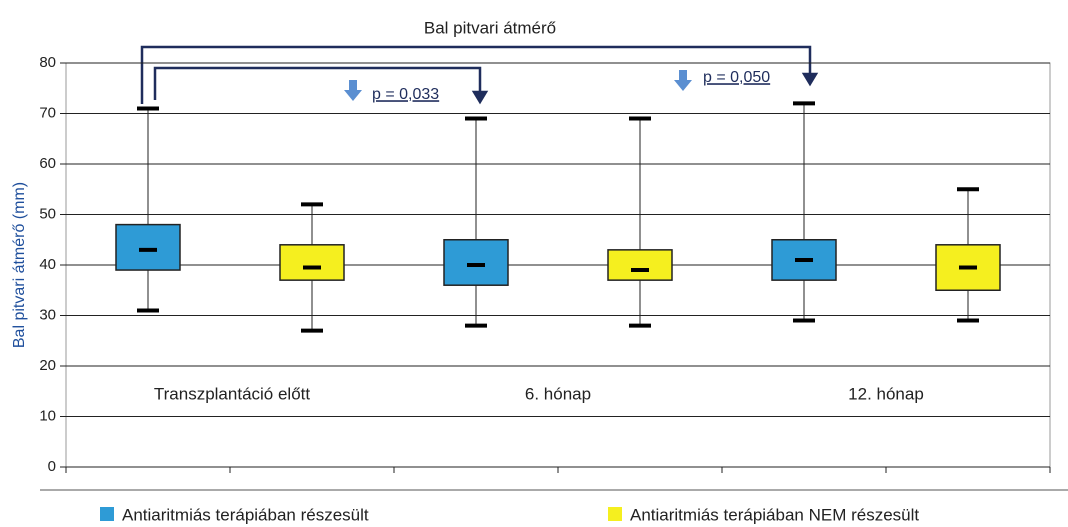  I want to click on group-label: 6. hónap, so click(558, 393).